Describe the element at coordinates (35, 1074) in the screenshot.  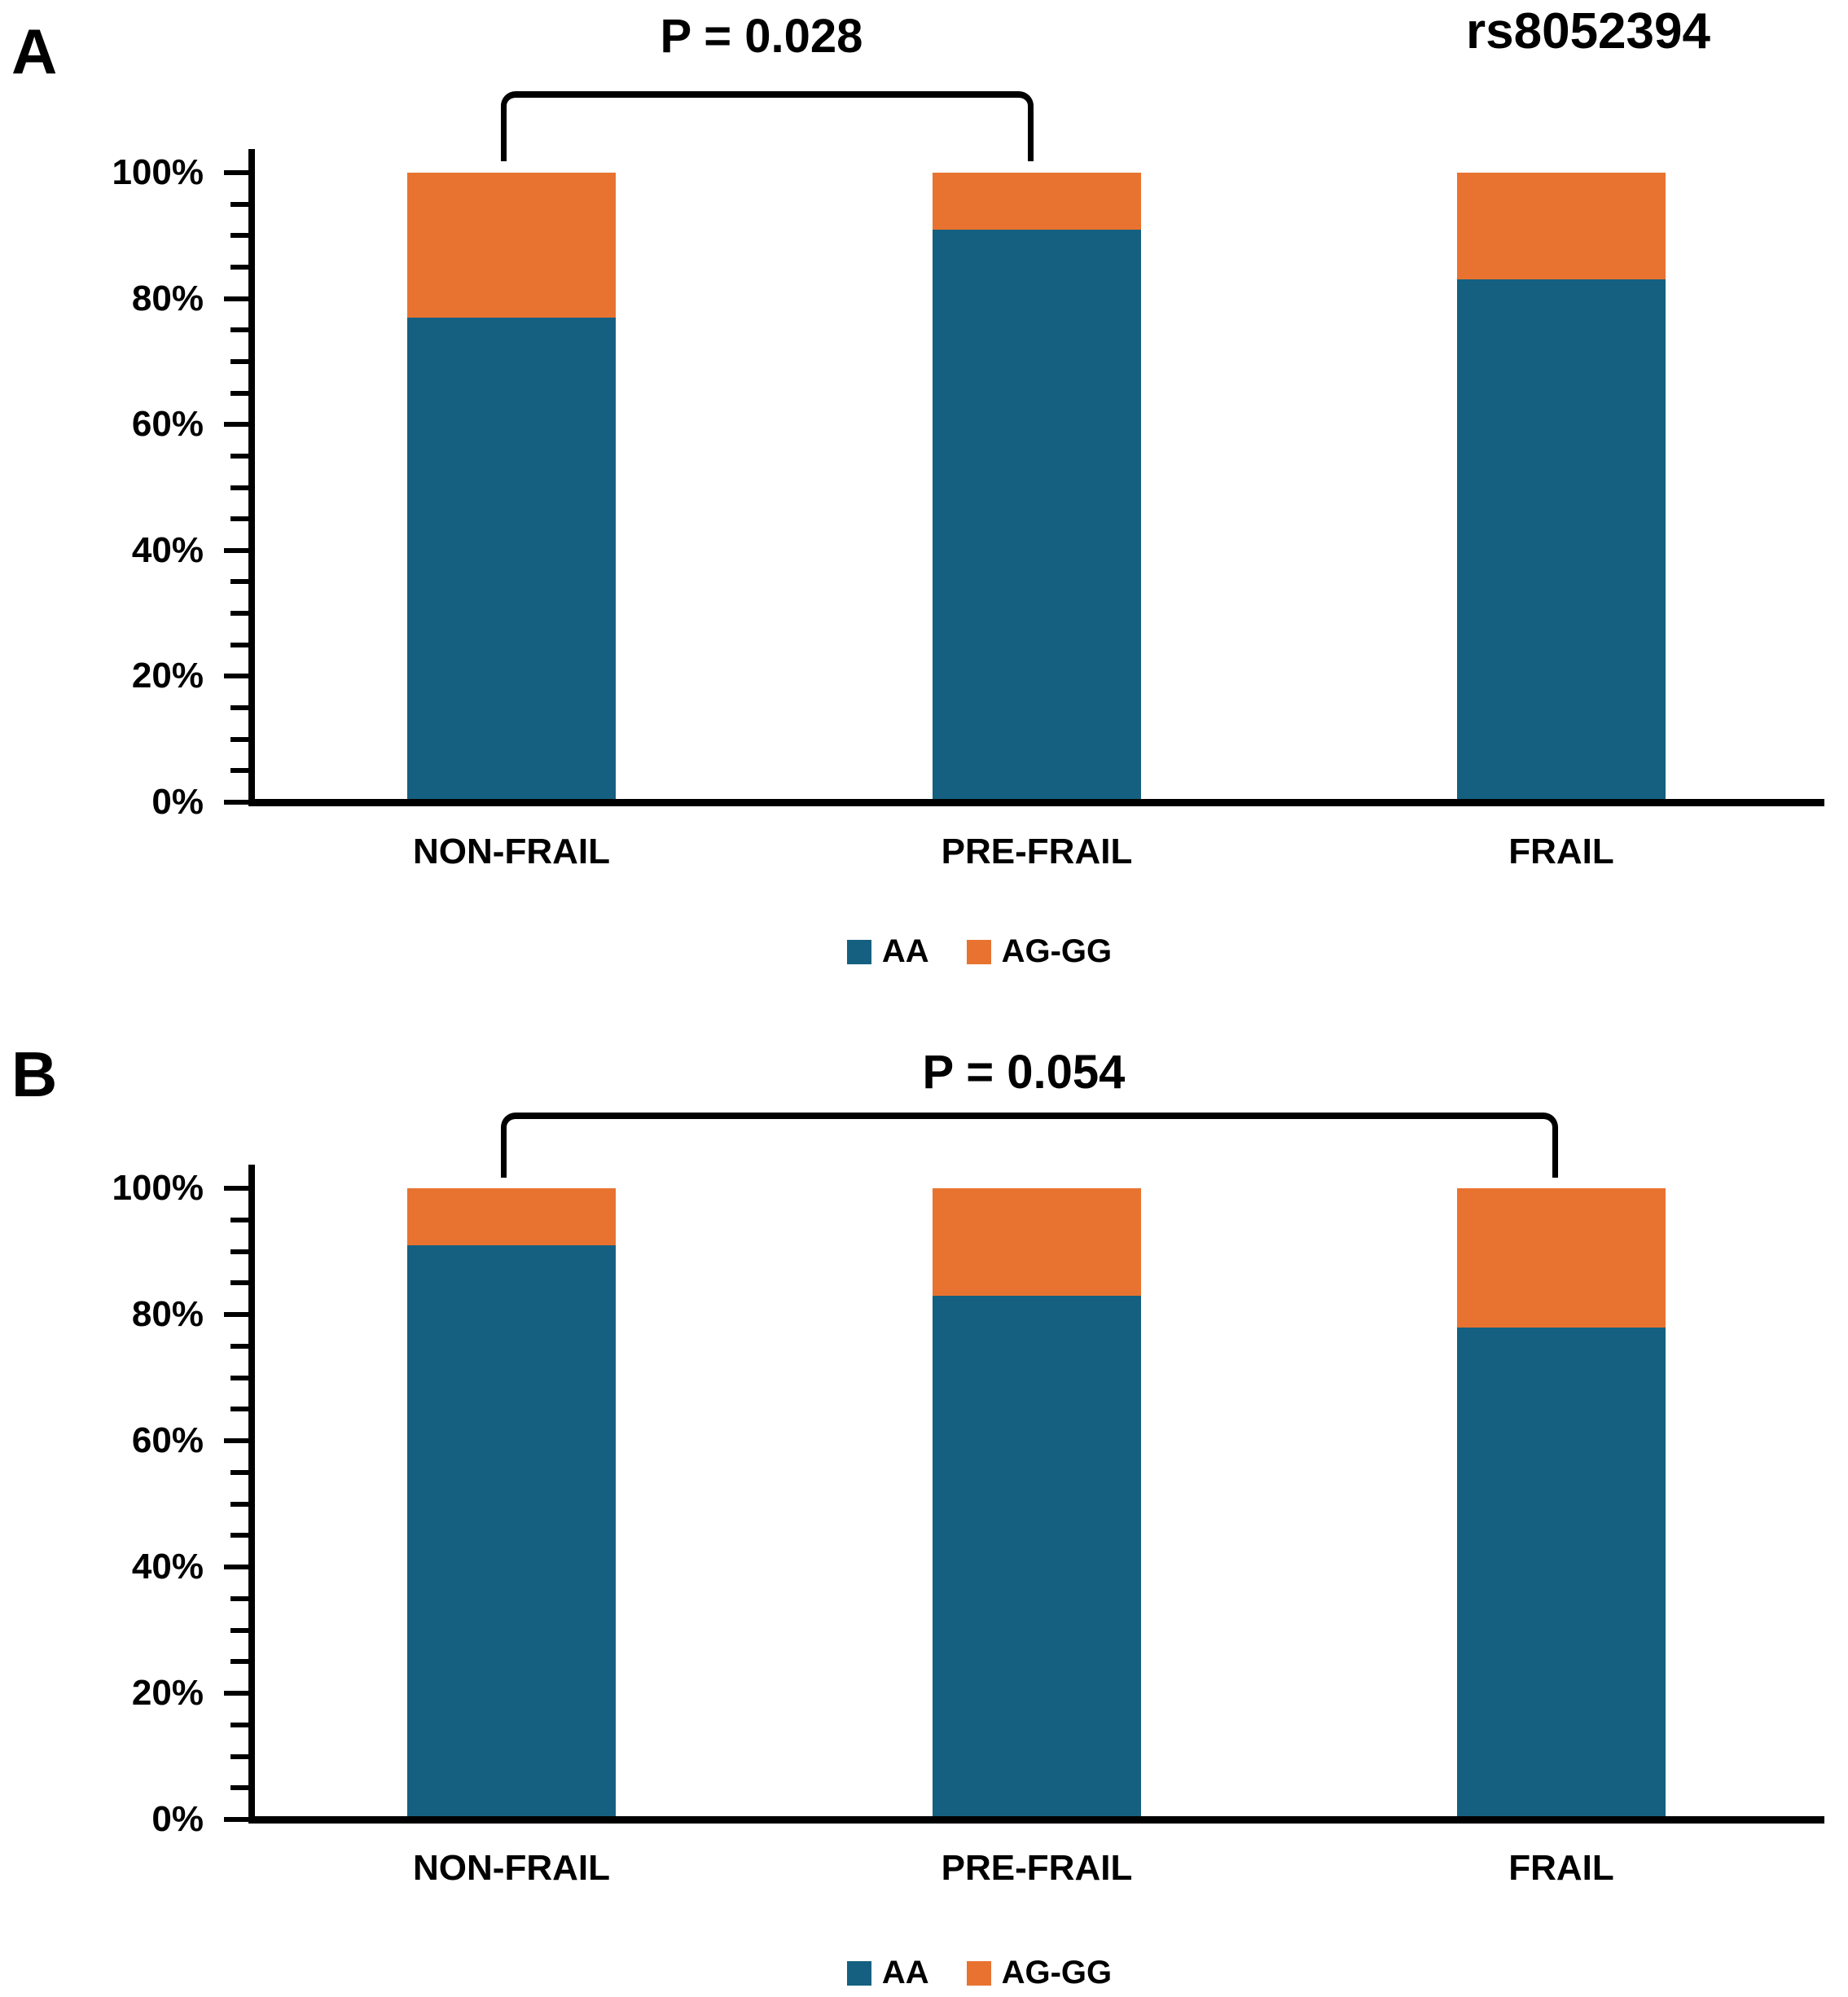
I see `panel-b-label: B` at that location.